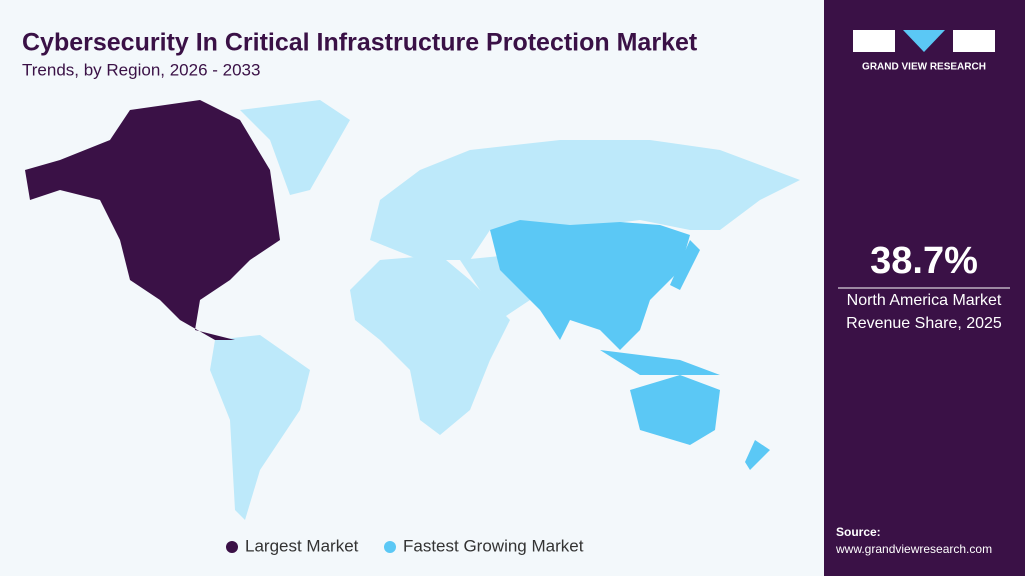 This screenshot has width=1025, height=581. I want to click on brand: GRAND VIEW RESEARCH, so click(924, 67).